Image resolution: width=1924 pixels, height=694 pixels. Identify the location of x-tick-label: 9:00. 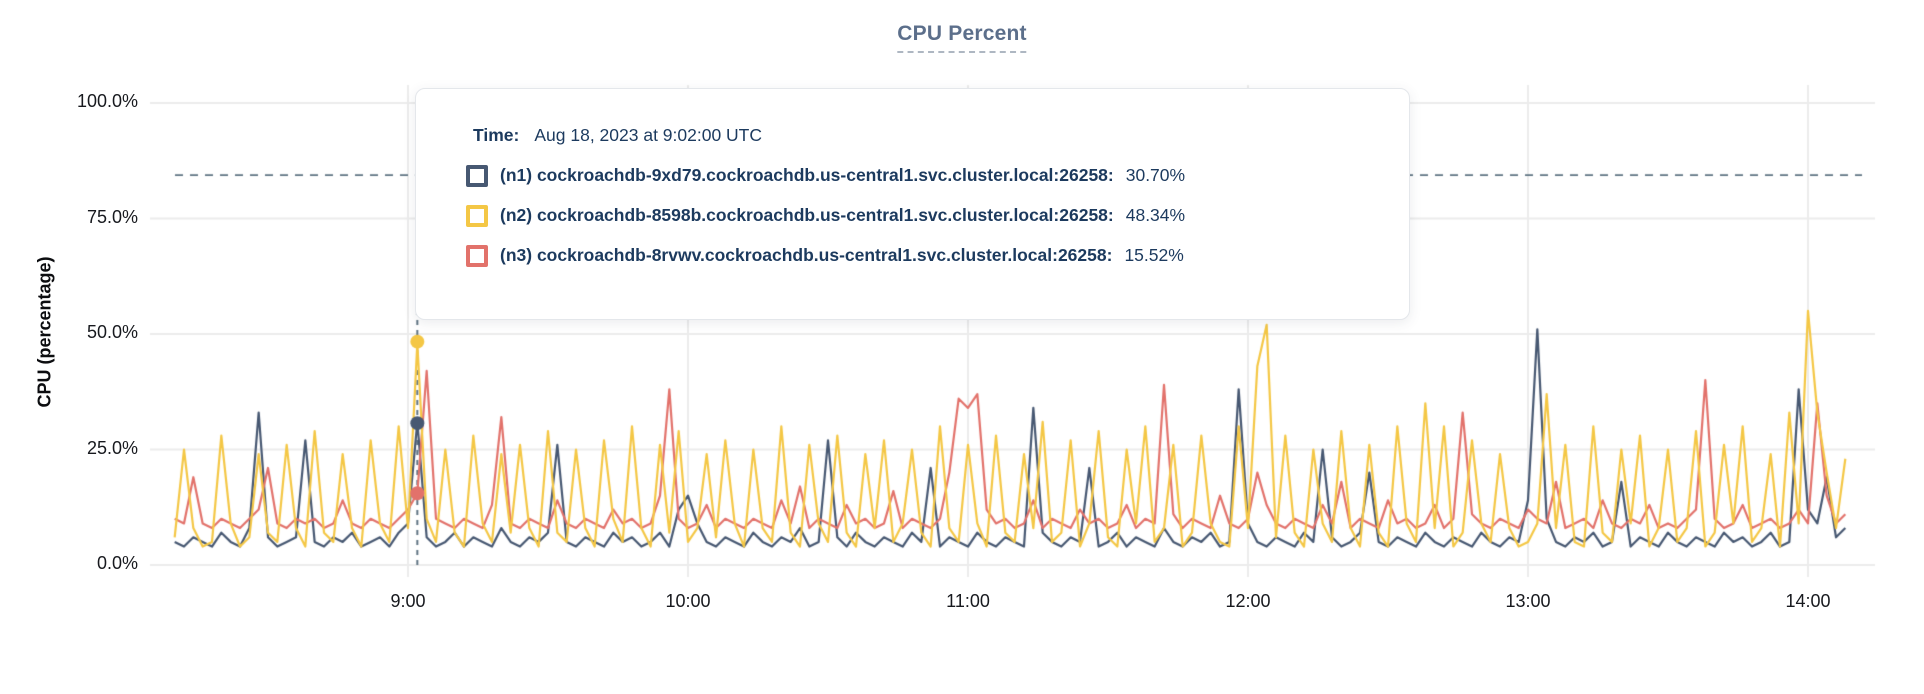
(408, 601).